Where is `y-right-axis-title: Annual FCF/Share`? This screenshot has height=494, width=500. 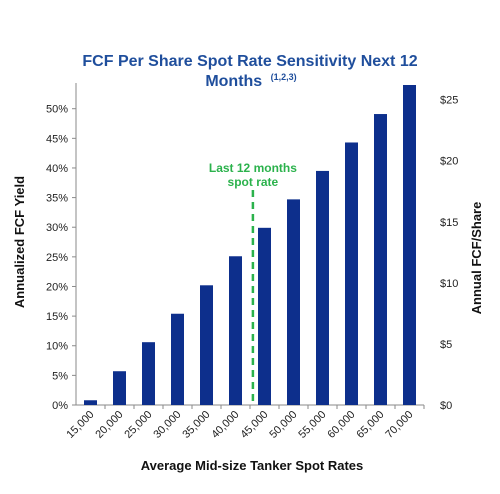
y-right-axis-title: Annual FCF/Share is located at coordinates (476, 258).